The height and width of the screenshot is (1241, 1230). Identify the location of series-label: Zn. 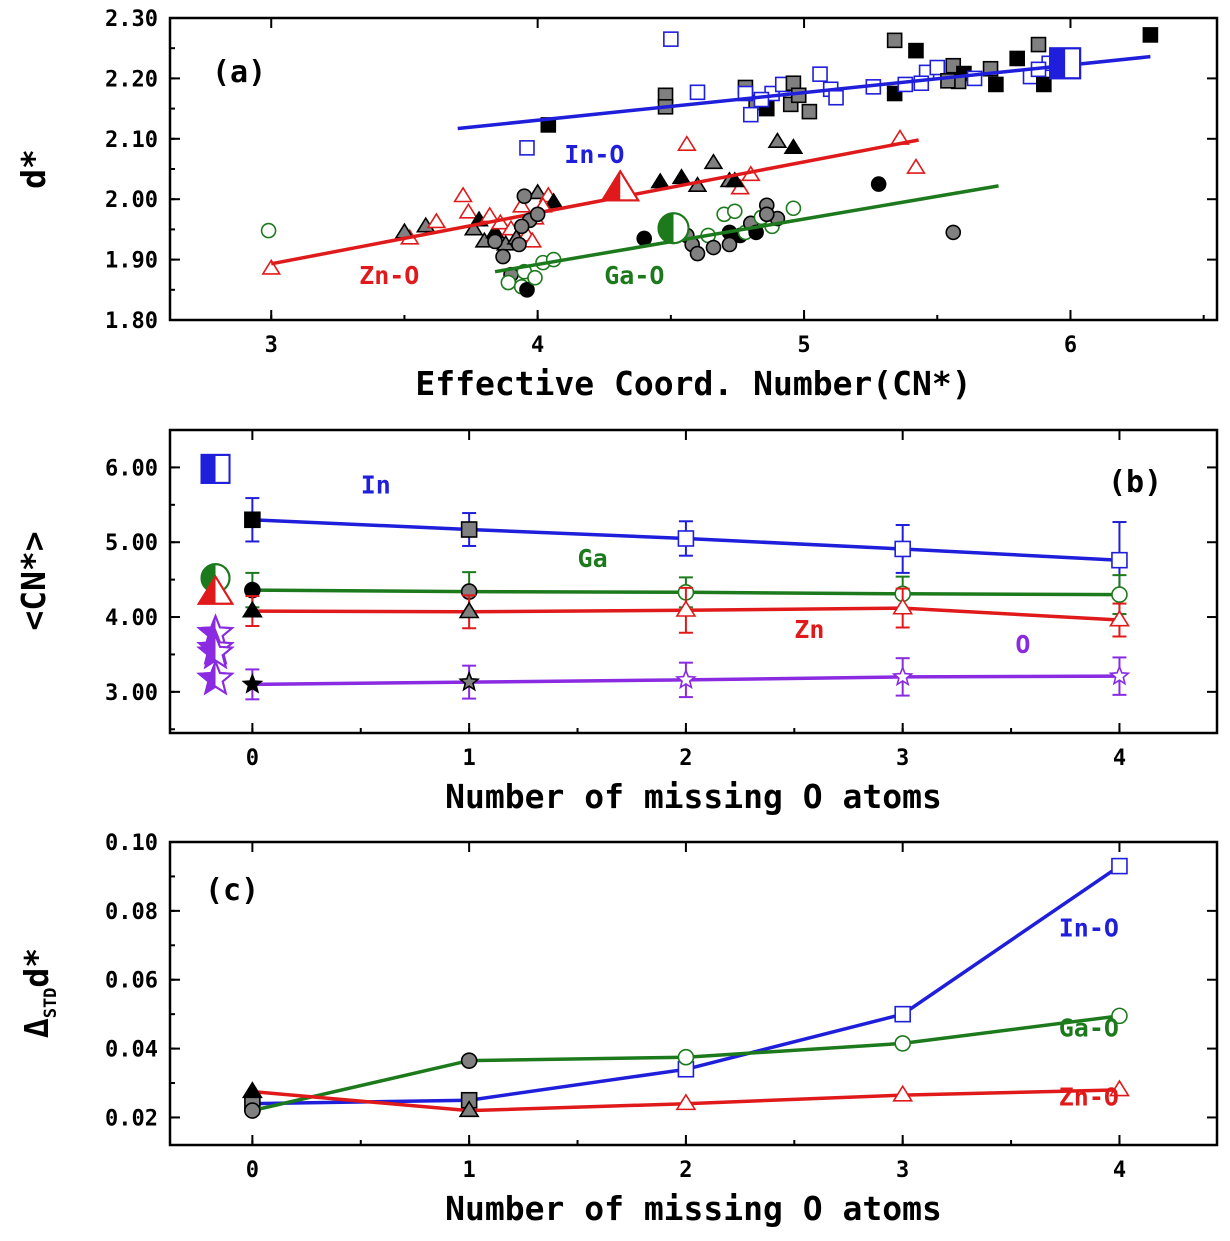
(809, 629).